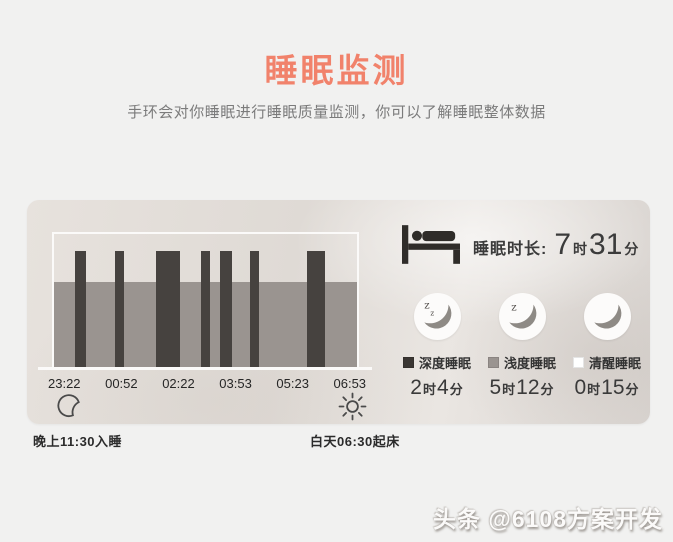 The width and height of the screenshot is (673, 542). I want to click on moon-zz-icon: z z, so click(437, 316).